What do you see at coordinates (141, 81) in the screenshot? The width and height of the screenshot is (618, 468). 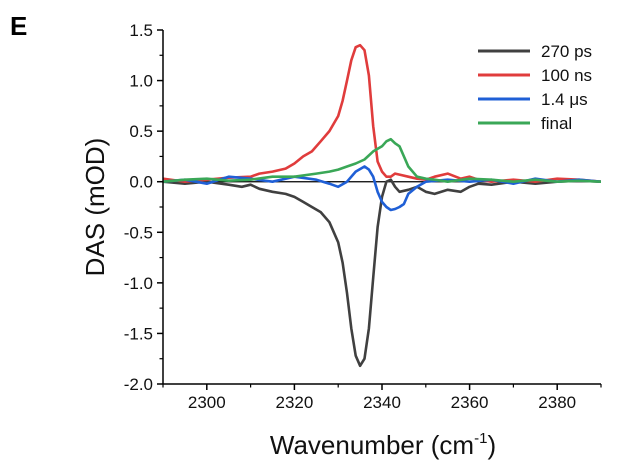 I see `y-tick-label: 1.0` at bounding box center [141, 81].